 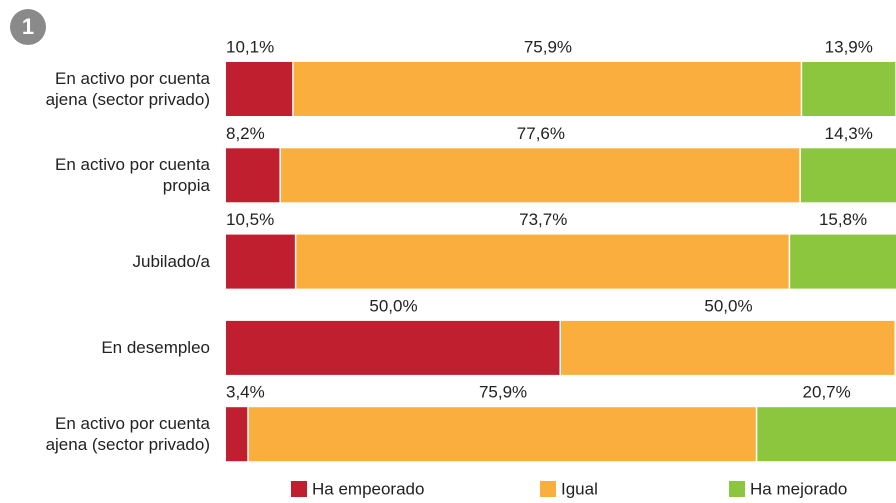 I want to click on value-label: 8,2%, so click(x=245, y=133).